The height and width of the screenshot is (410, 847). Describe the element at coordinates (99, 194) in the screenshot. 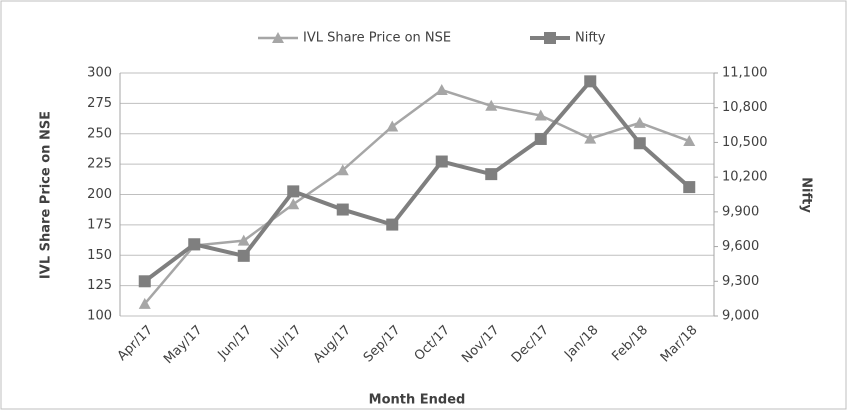

I see `y-tick-label: 200` at that location.